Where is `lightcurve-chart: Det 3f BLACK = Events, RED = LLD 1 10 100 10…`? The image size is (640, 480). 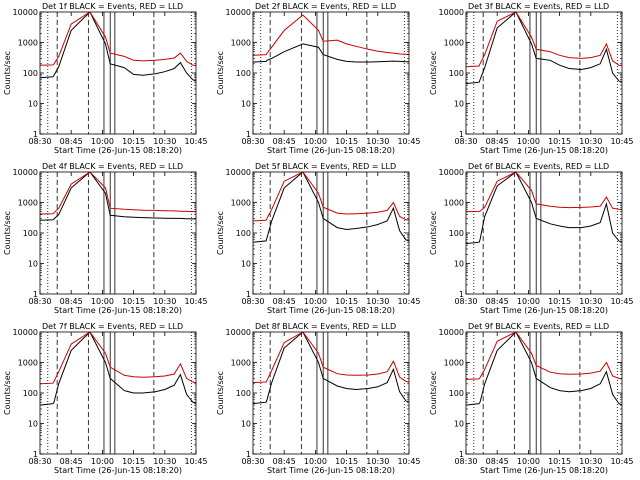
lightcurve-chart: Det 3f BLACK = Events, RED = LLD 1 10 100 10… is located at coordinates (531, 78).